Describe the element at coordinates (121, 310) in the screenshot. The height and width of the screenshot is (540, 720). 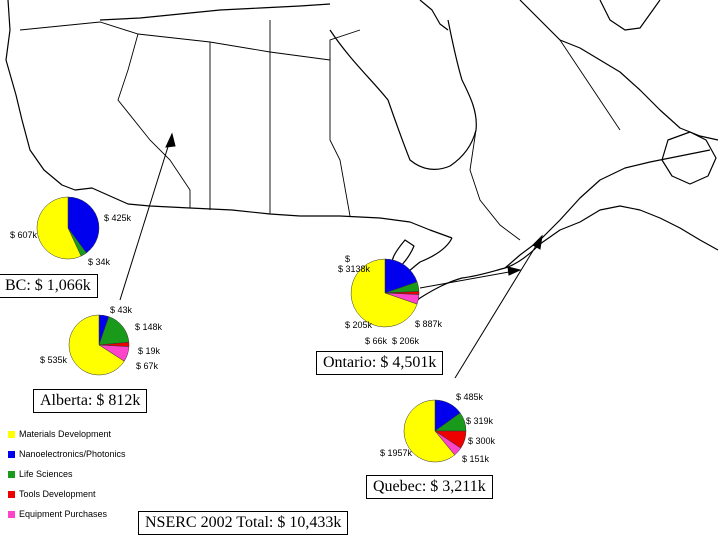
I see `alberta-label-nano: $ 43k` at that location.